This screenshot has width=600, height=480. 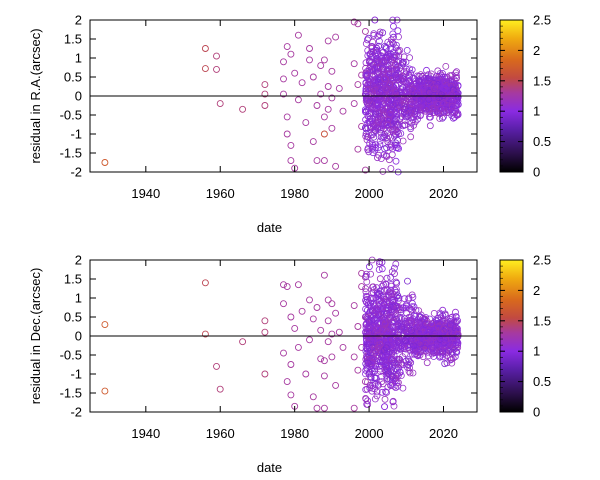 What do you see at coordinates (536, 351) in the screenshot?
I see `colorbar-tick-label: 1` at bounding box center [536, 351].